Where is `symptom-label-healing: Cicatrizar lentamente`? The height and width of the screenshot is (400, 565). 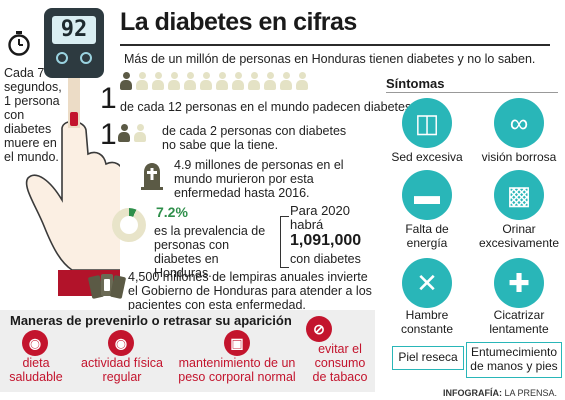 symptom-label-healing: Cicatrizar lentamente is located at coordinates (519, 322).